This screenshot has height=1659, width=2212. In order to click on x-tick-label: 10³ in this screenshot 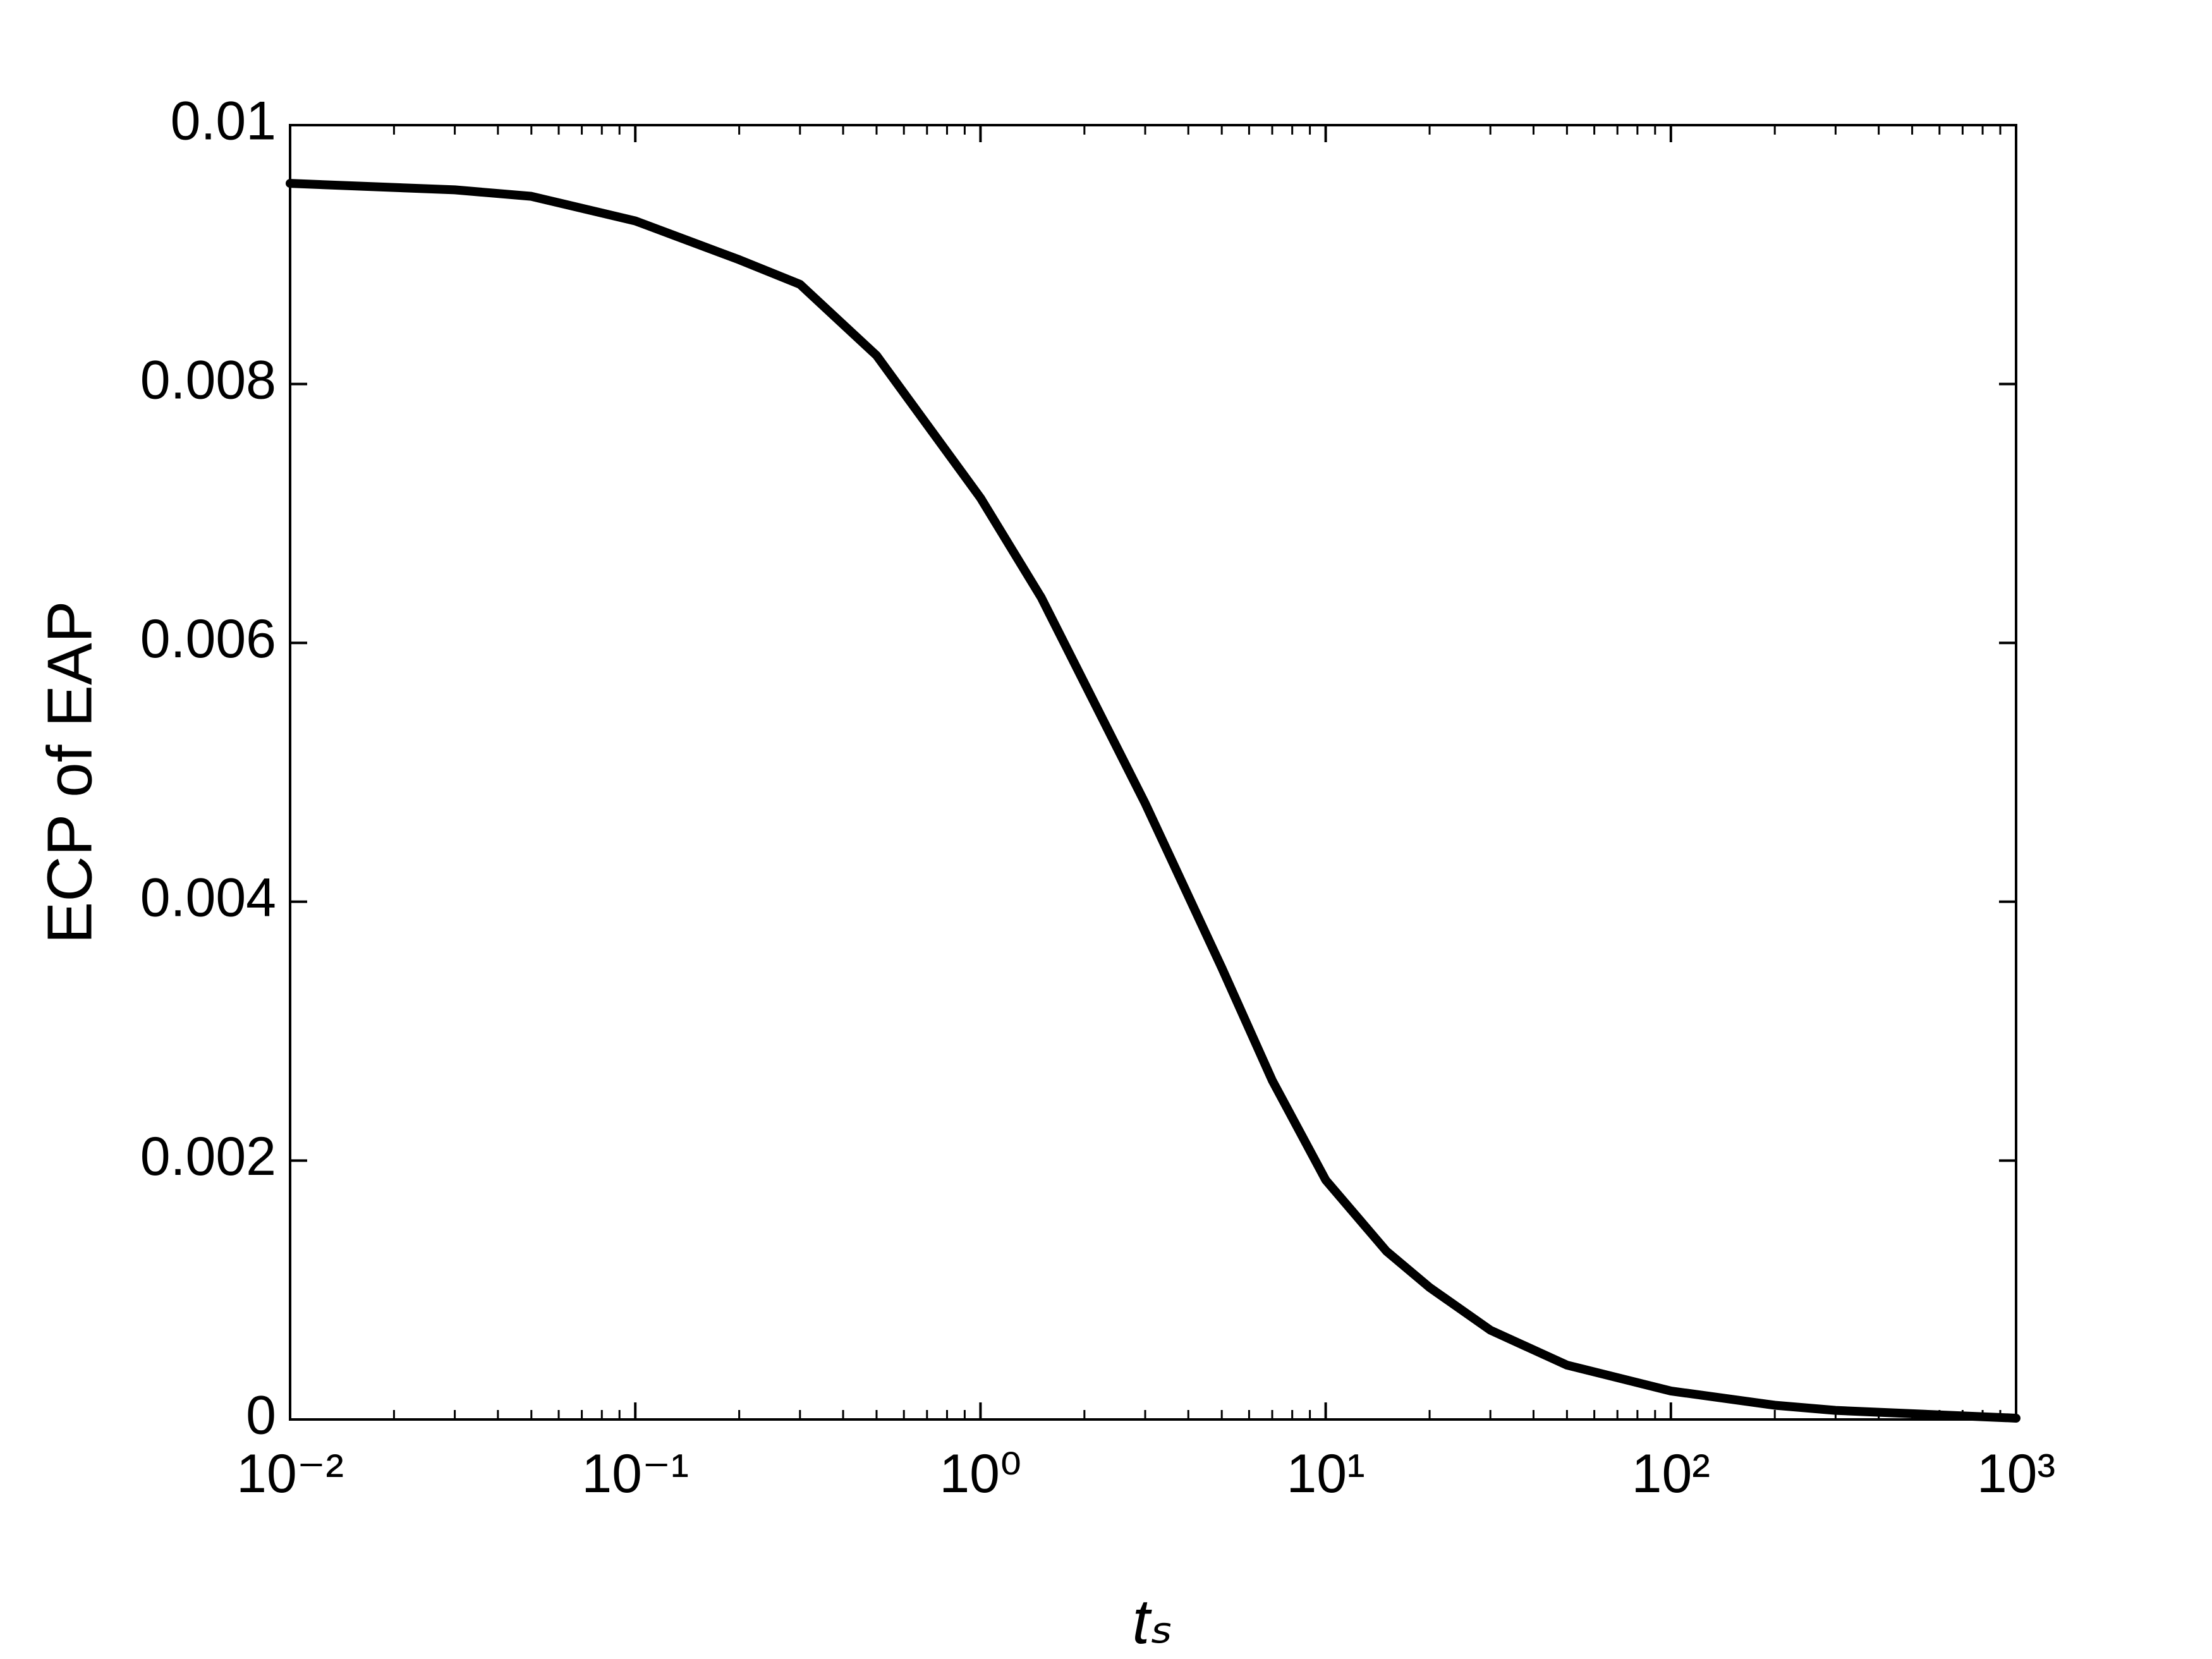, I will do `click(2016, 1473)`.